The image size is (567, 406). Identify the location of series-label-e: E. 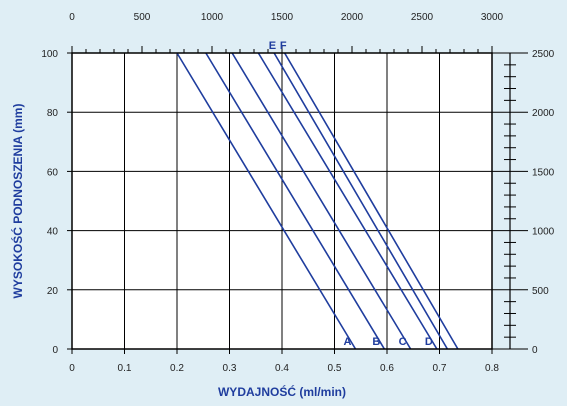
(272, 46).